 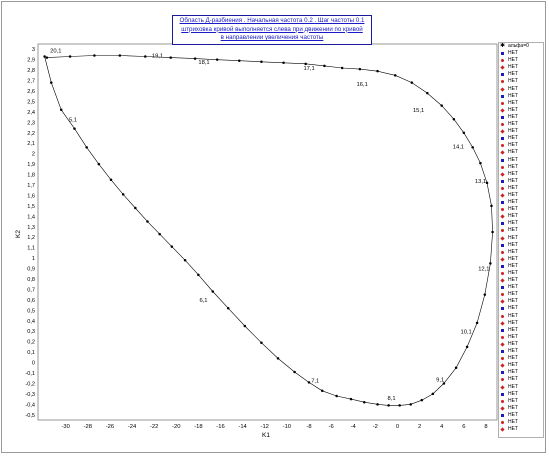 I want to click on x-tick-label: -10, so click(x=287, y=427).